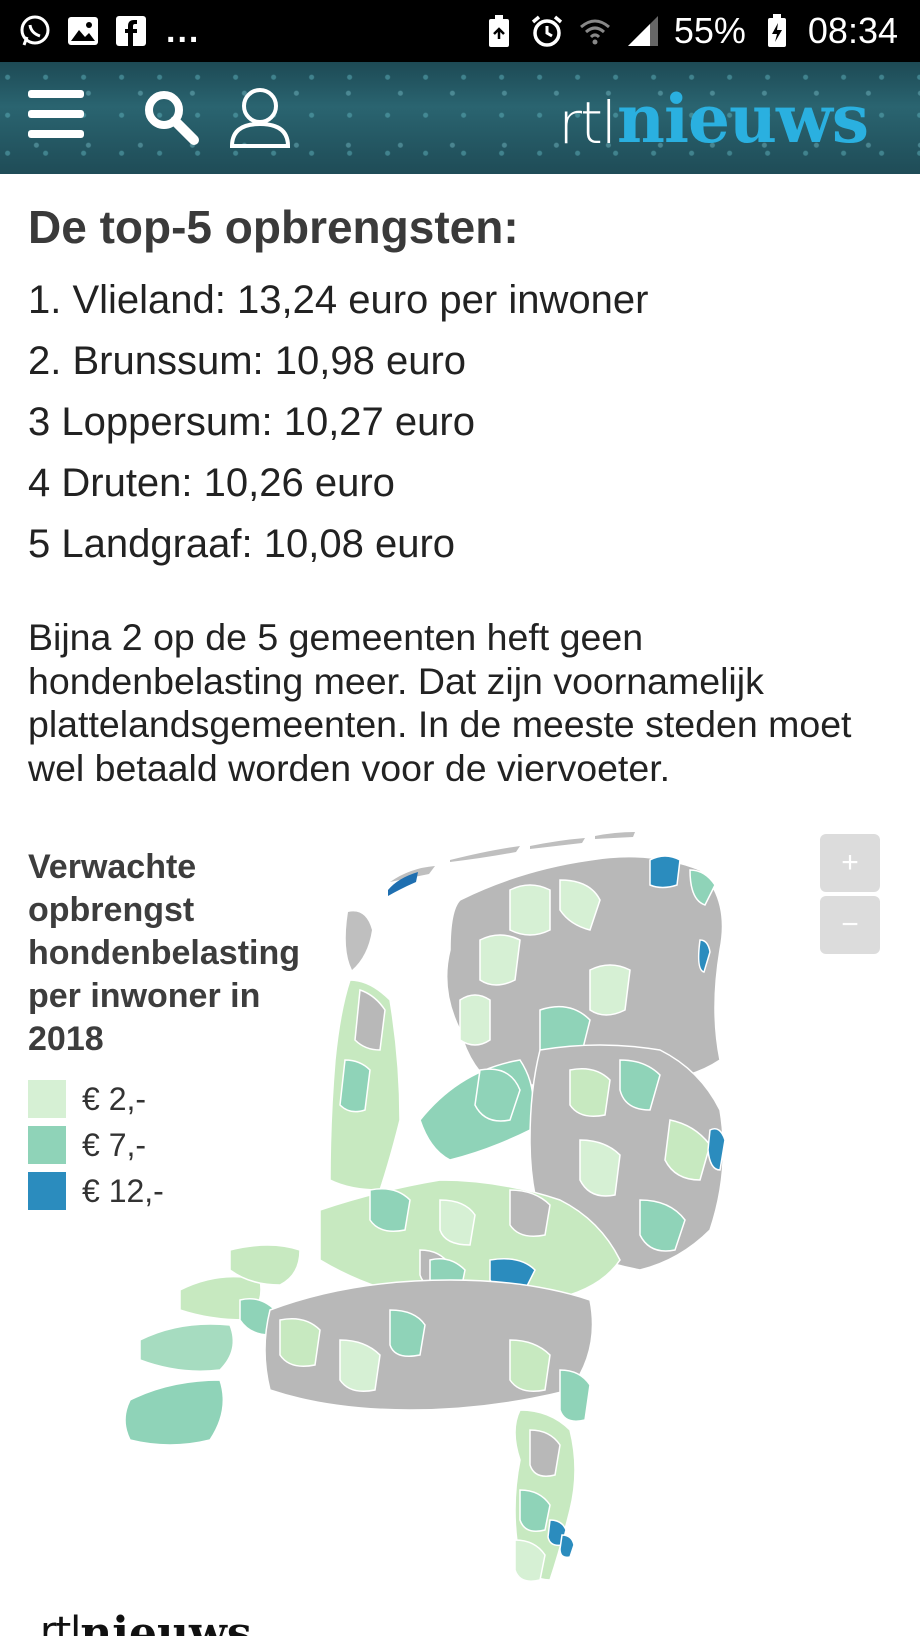  Describe the element at coordinates (123, 1190) in the screenshot. I see `legend-label: € 12,-` at that location.